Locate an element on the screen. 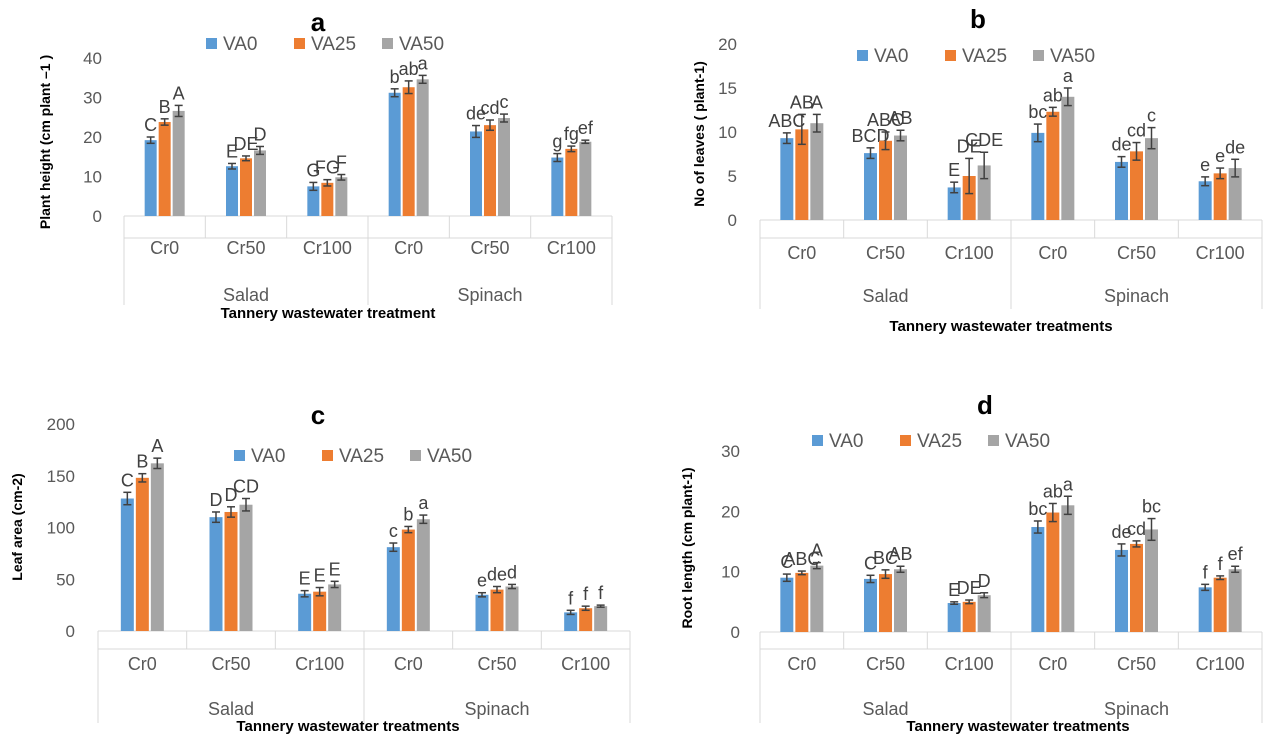 Image resolution: width=1280 pixels, height=739 pixels. panel-title: b is located at coordinates (978, 19).